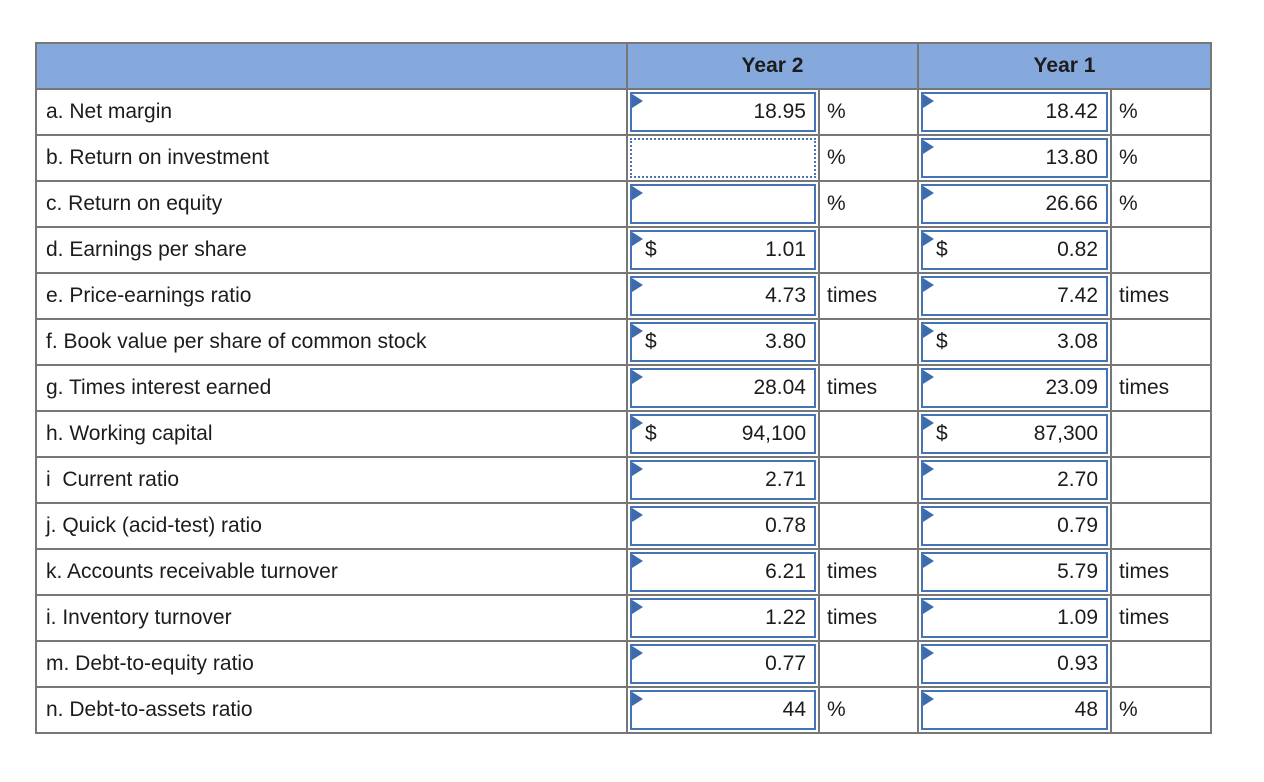  Describe the element at coordinates (723, 250) in the screenshot. I see `year2-input: $ 1.01` at that location.